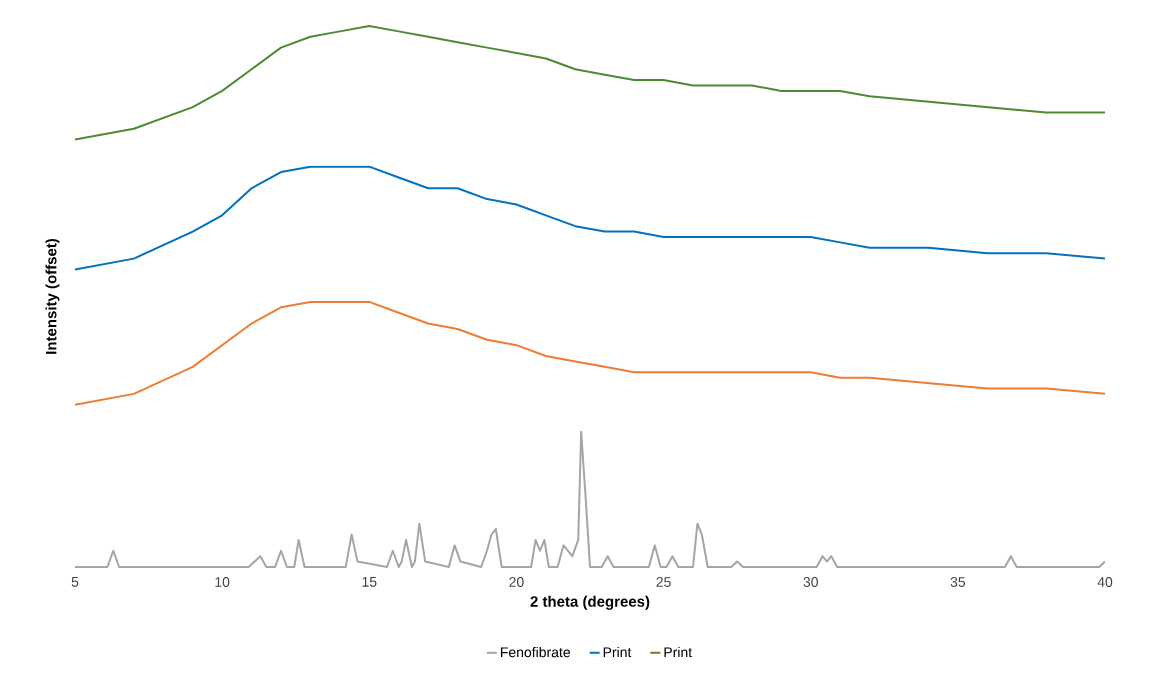 The height and width of the screenshot is (694, 1153). What do you see at coordinates (1105, 582) in the screenshot?
I see `x-tick-label: 40` at bounding box center [1105, 582].